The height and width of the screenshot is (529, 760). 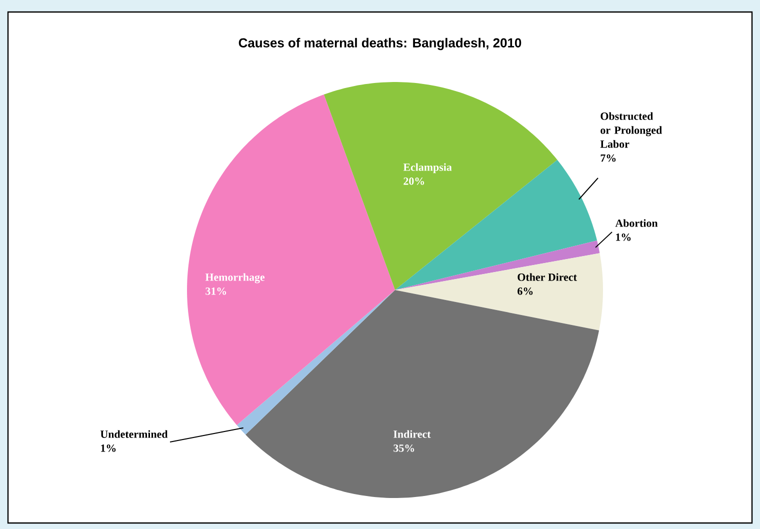 I want to click on slice-label: Undetermined, so click(x=134, y=434).